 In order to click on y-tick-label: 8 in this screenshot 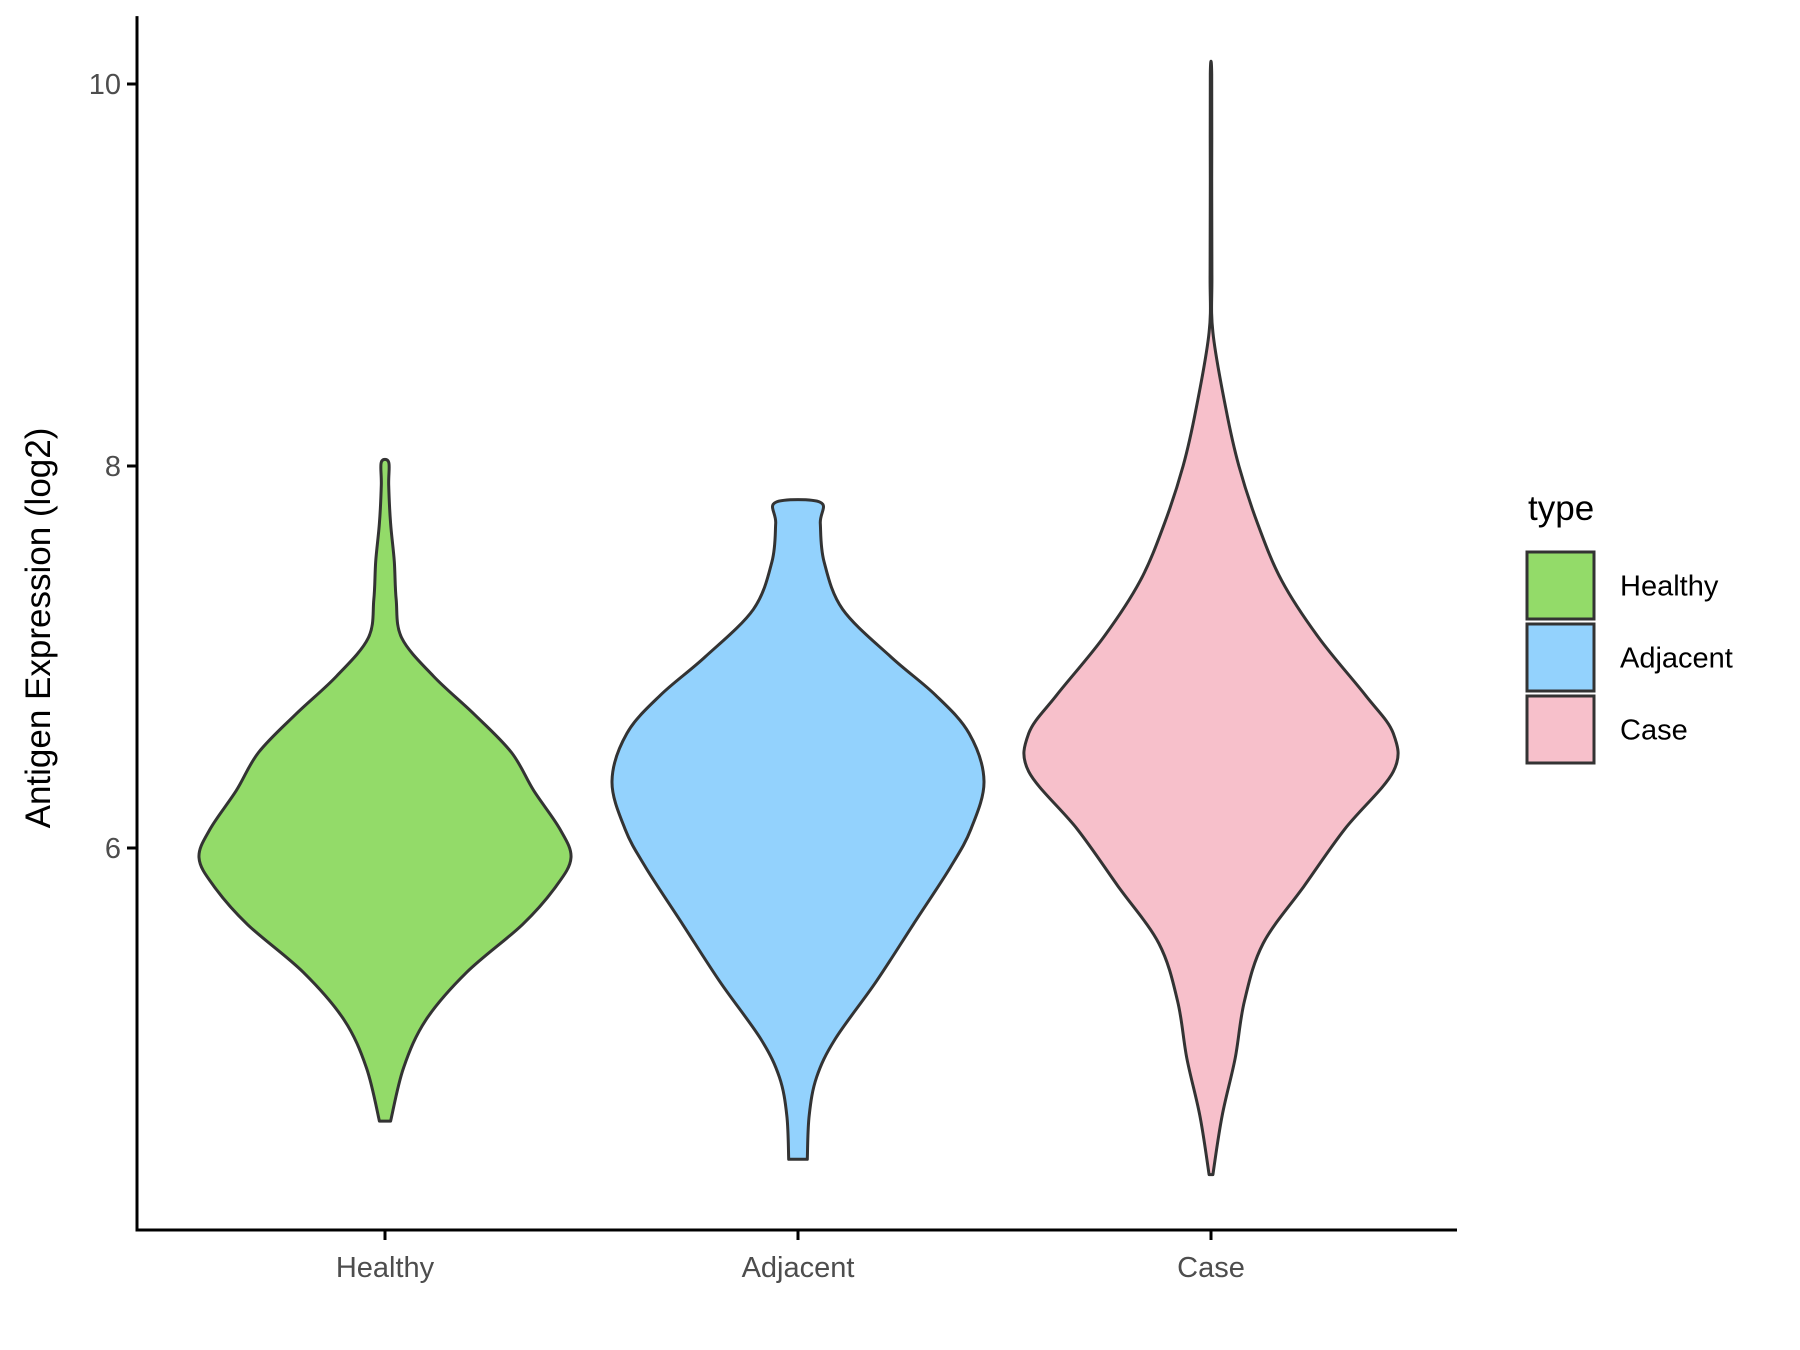, I will do `click(113, 467)`.